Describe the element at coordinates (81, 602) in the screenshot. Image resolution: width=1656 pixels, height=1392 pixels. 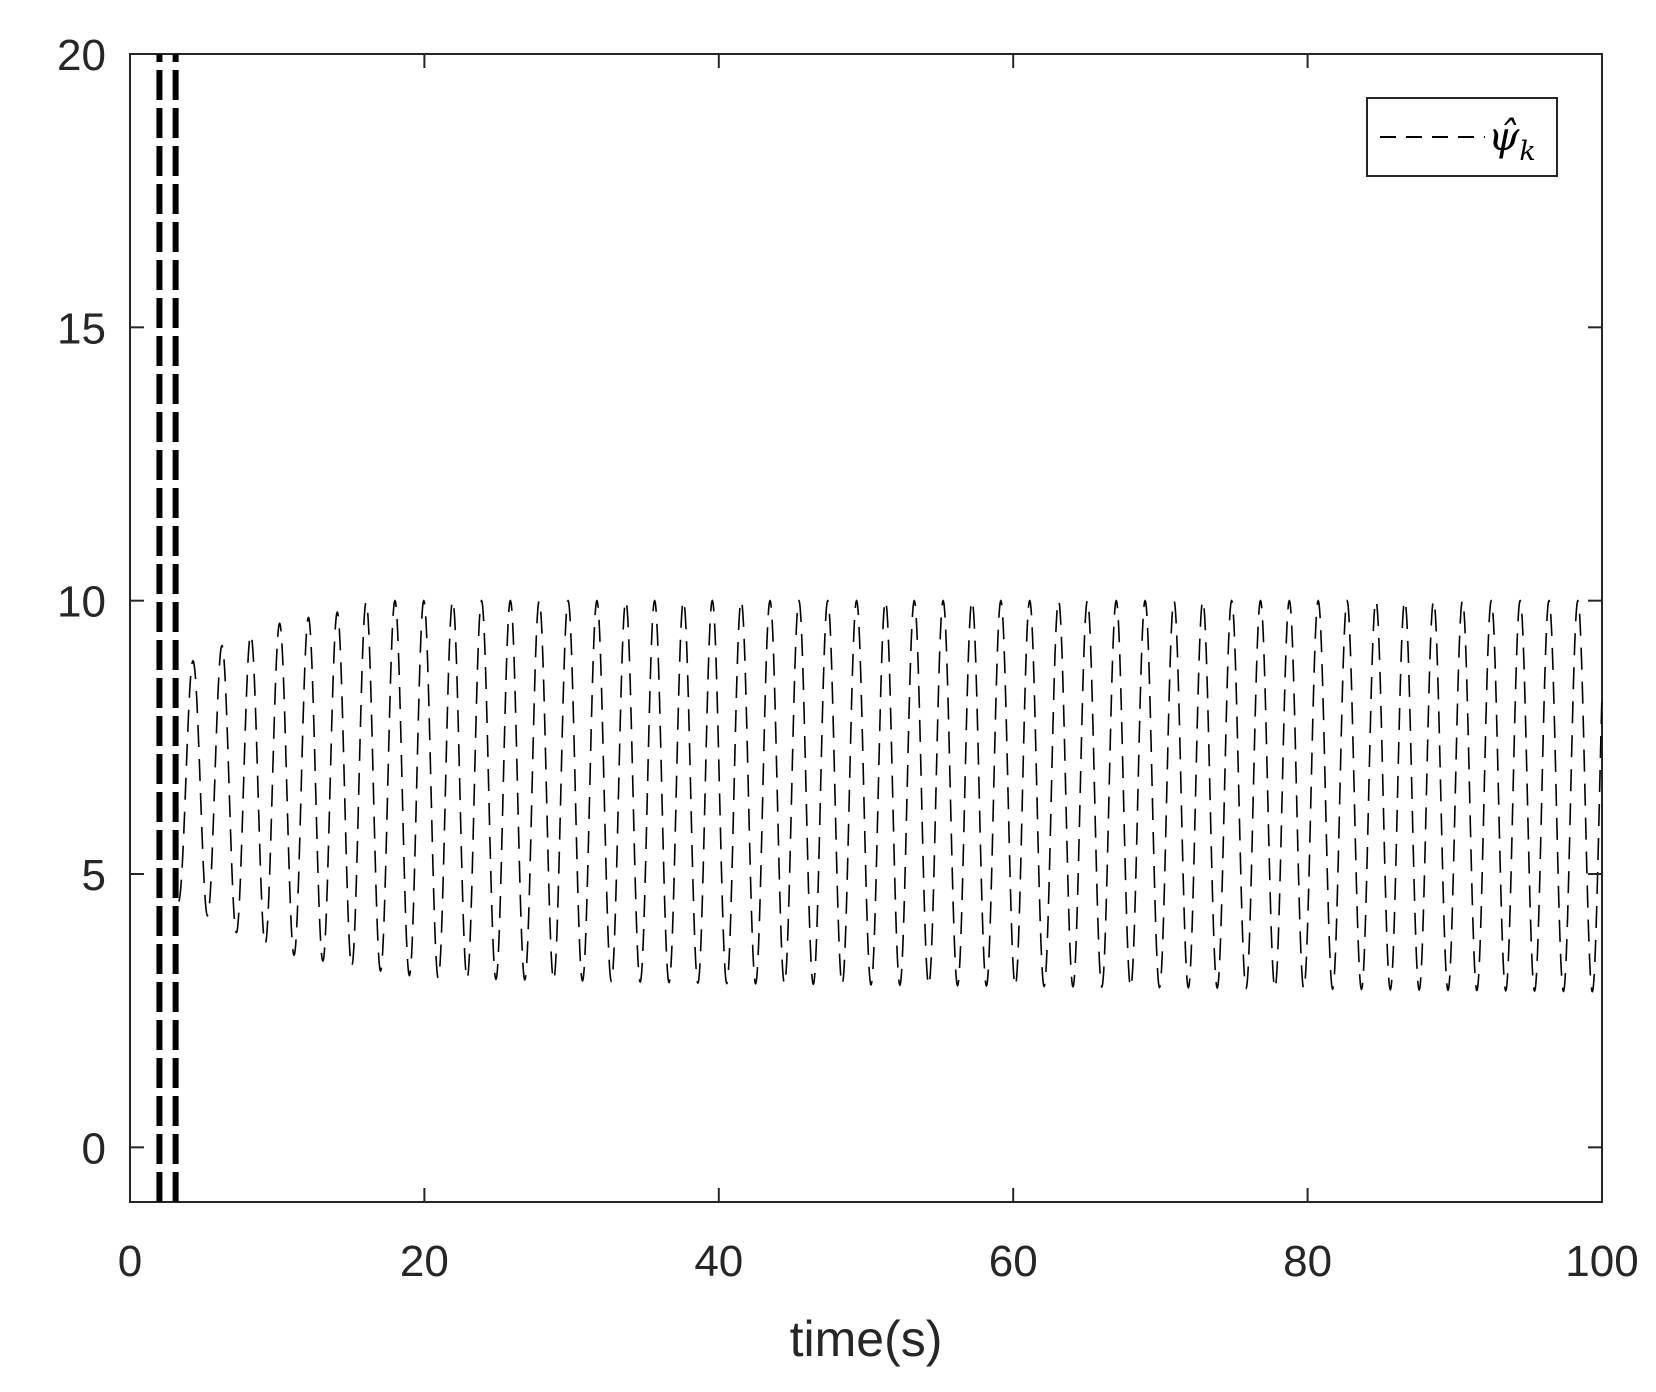
I see `y-tick-label: 10` at that location.